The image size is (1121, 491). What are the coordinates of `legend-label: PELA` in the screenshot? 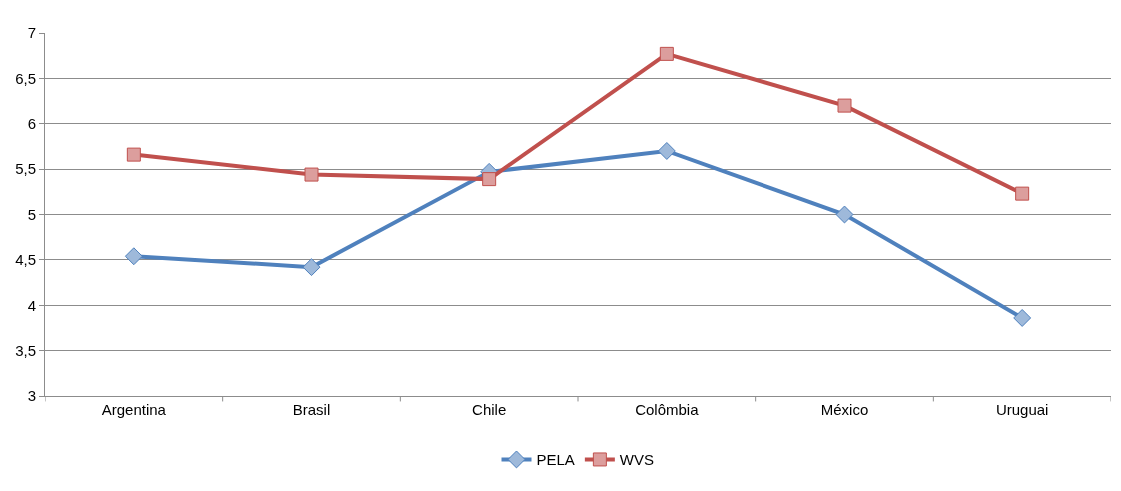 It's located at (555, 460).